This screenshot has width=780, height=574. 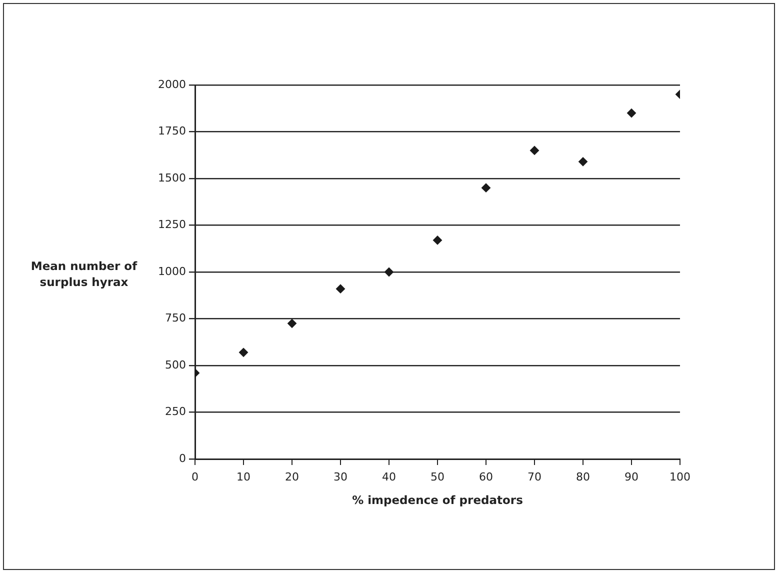 What do you see at coordinates (172, 177) in the screenshot?
I see `y-tick-label: 1500` at bounding box center [172, 177].